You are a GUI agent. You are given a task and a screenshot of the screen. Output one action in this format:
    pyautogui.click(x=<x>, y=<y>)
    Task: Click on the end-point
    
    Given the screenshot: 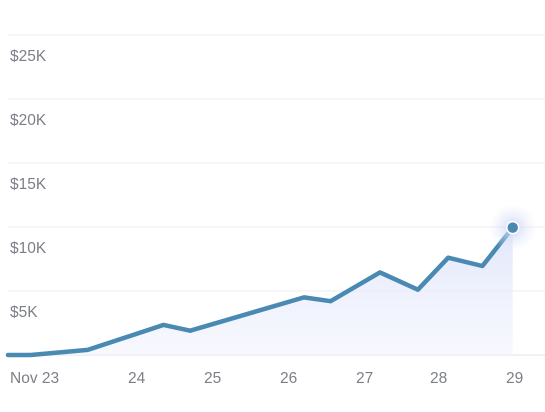 What is the action you would take?
    pyautogui.click(x=512, y=227)
    